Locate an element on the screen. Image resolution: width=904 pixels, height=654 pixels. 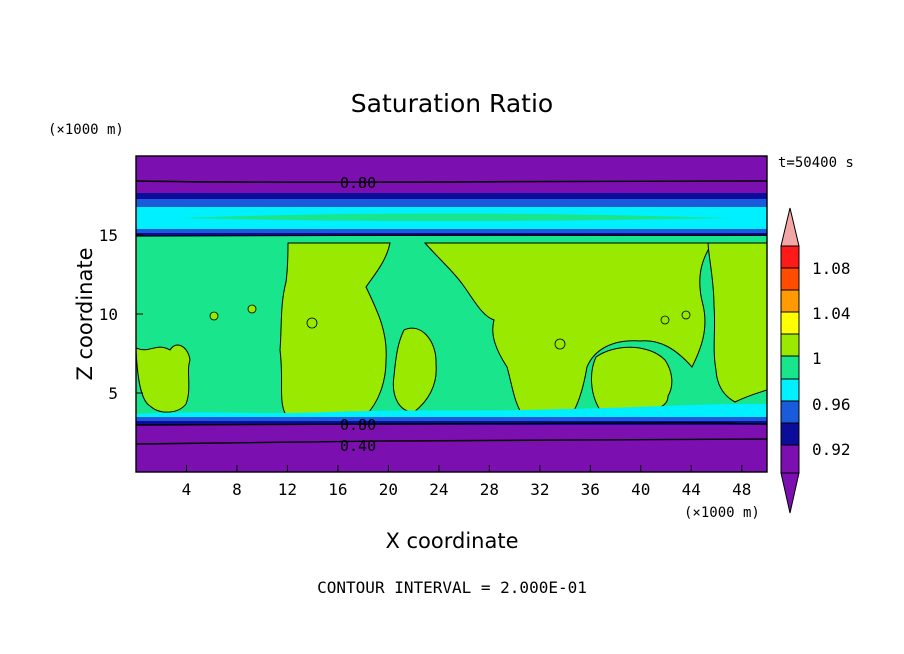
contour-label-bottom: 0.40 is located at coordinates (358, 446).